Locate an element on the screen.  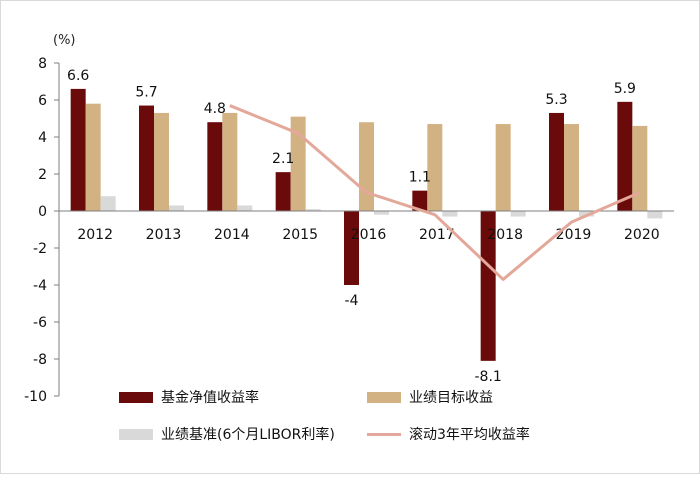
x-tick-label: 2013 is located at coordinates (164, 235).